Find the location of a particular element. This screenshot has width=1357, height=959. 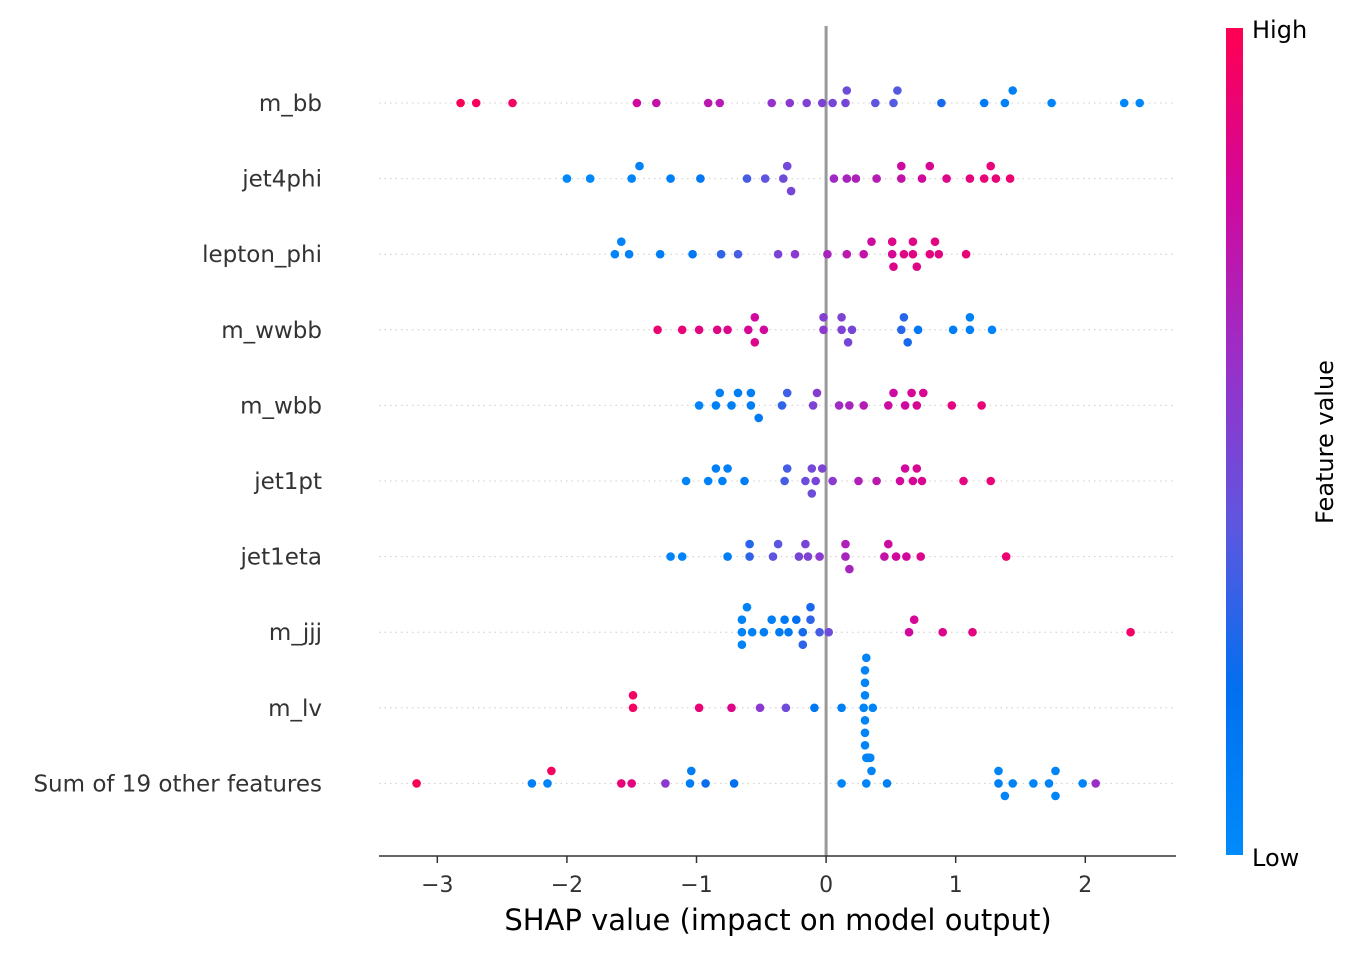

x-tick-label: 1 is located at coordinates (956, 885).